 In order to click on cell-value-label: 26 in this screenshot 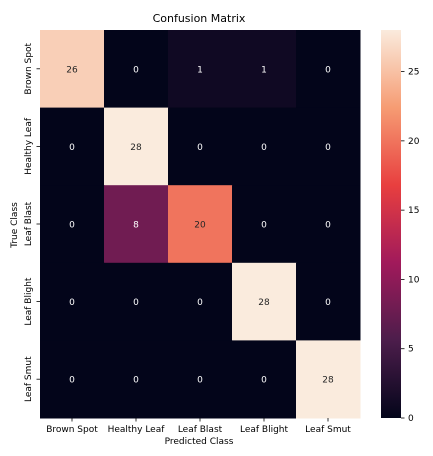, I will do `click(72, 70)`.